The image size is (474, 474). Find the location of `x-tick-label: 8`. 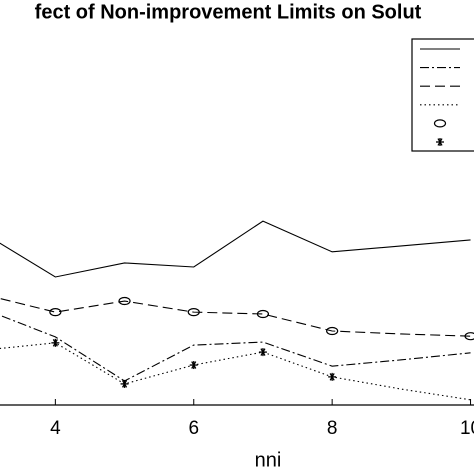

x-tick-label: 8 is located at coordinates (332, 428).